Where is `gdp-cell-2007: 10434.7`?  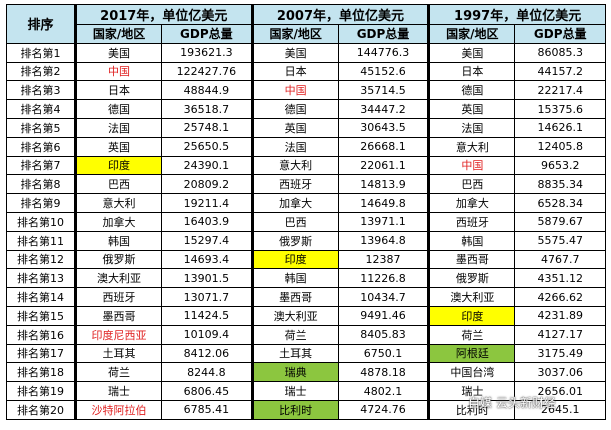 gdp-cell-2007: 10434.7 is located at coordinates (383, 297).